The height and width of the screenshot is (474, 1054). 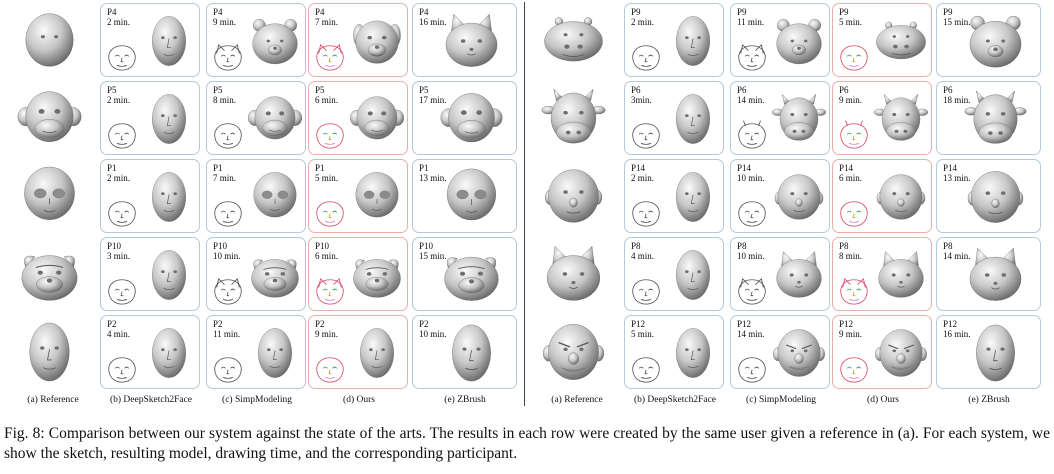 What do you see at coordinates (846, 168) in the screenshot?
I see `participant-label: P14` at bounding box center [846, 168].